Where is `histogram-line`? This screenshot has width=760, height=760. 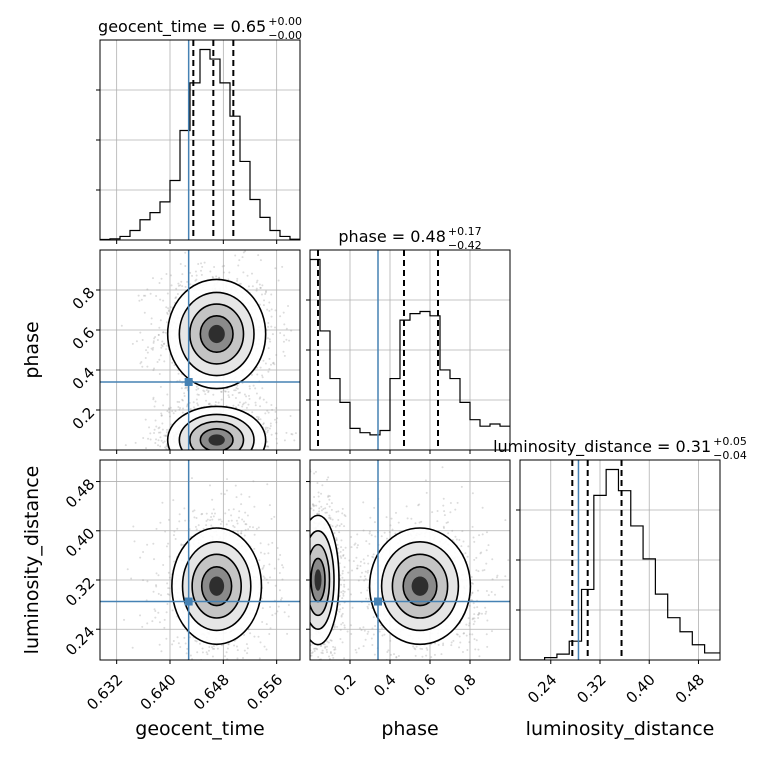 histogram-line is located at coordinates (410, 354).